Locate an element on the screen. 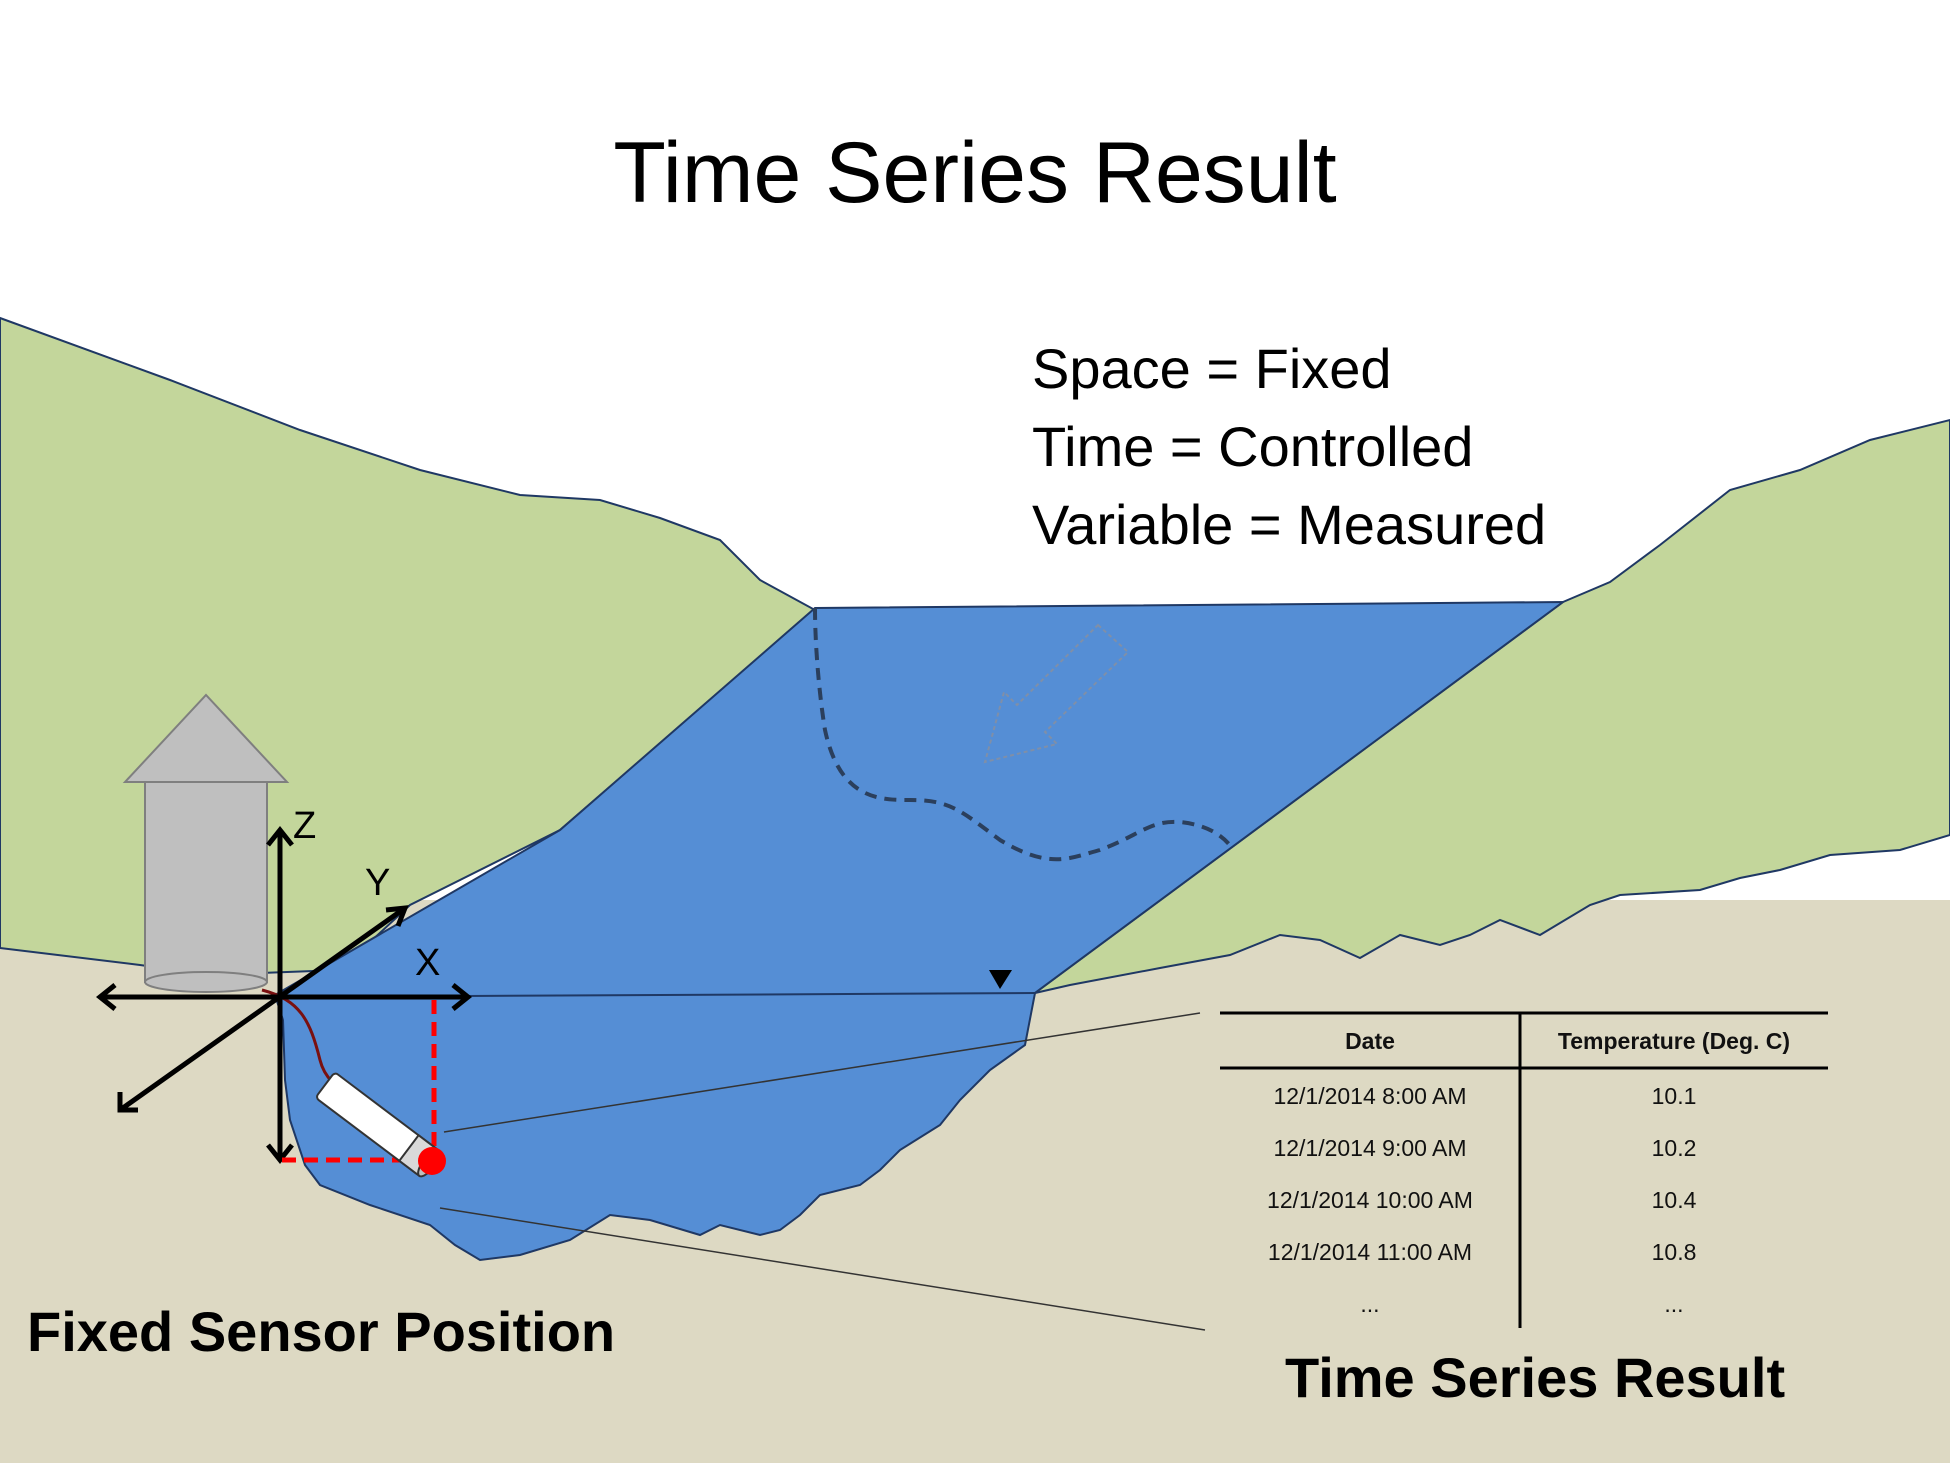  callout-line-top is located at coordinates (822, 1072).